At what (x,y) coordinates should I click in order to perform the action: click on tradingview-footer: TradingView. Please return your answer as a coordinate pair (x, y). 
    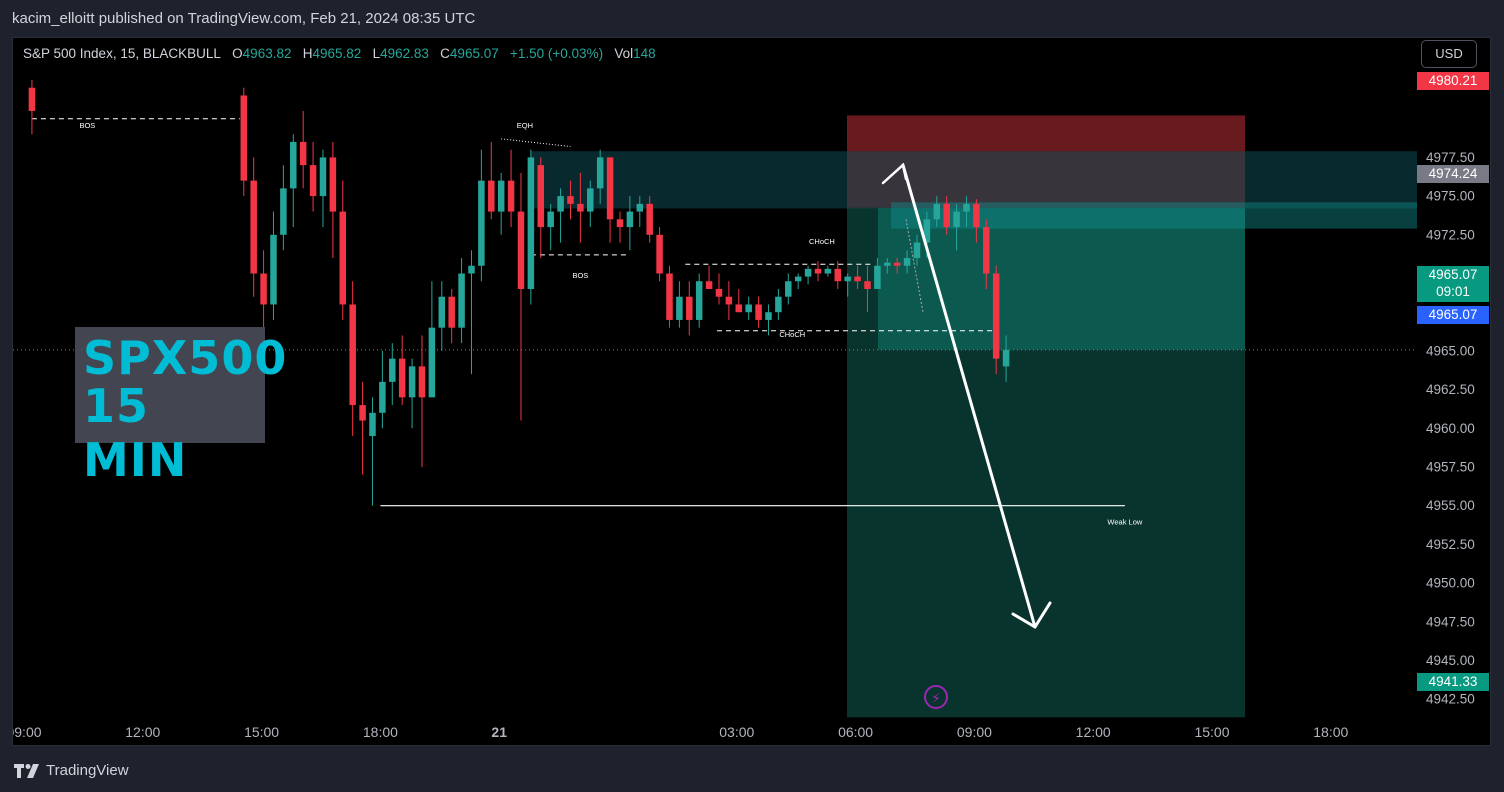
    Looking at the image, I should click on (71, 770).